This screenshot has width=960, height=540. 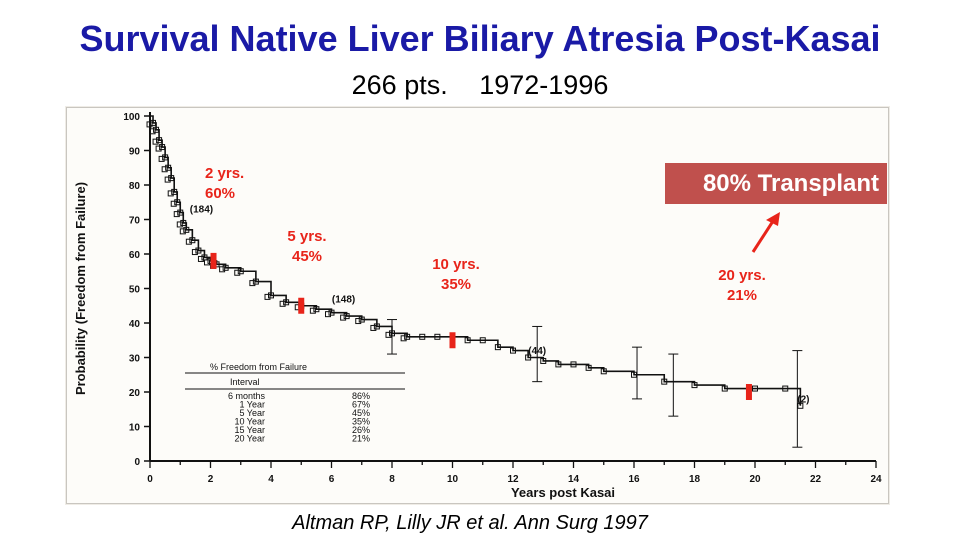 What do you see at coordinates (470, 523) in the screenshot?
I see `citation: Altman RP, Lilly JR et al. Ann Surg 1997` at bounding box center [470, 523].